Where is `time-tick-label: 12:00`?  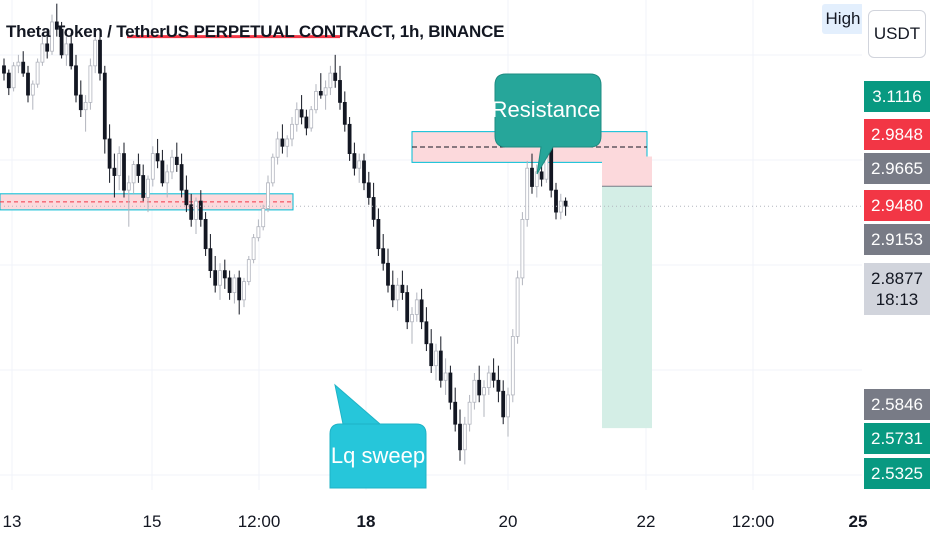
time-tick-label: 12:00 is located at coordinates (259, 521).